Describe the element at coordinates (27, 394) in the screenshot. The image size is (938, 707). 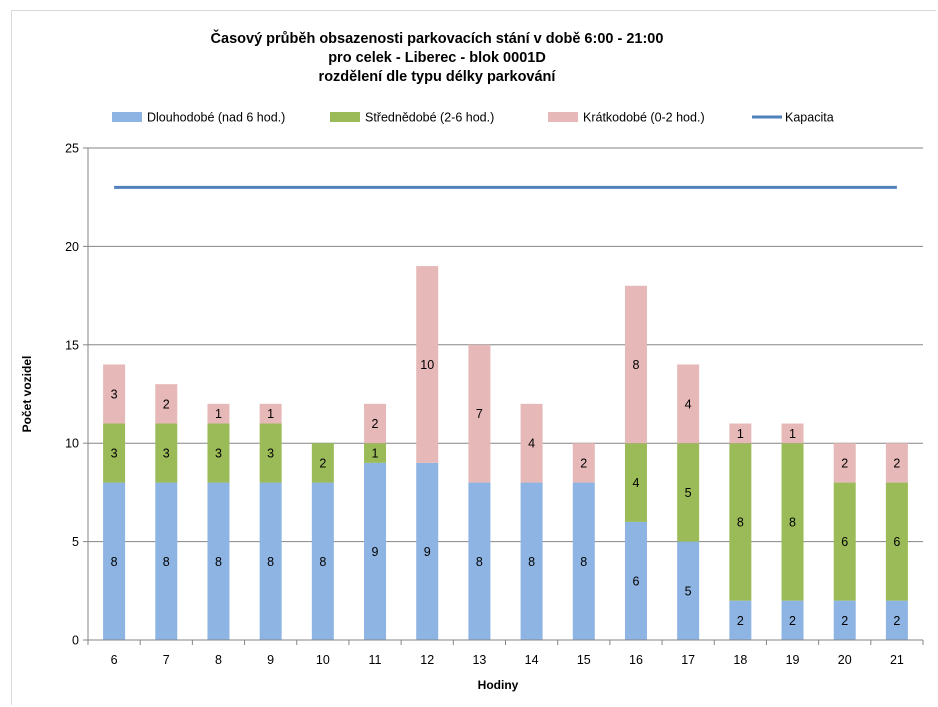
I see `y-axis-title: Počet vozidel` at that location.